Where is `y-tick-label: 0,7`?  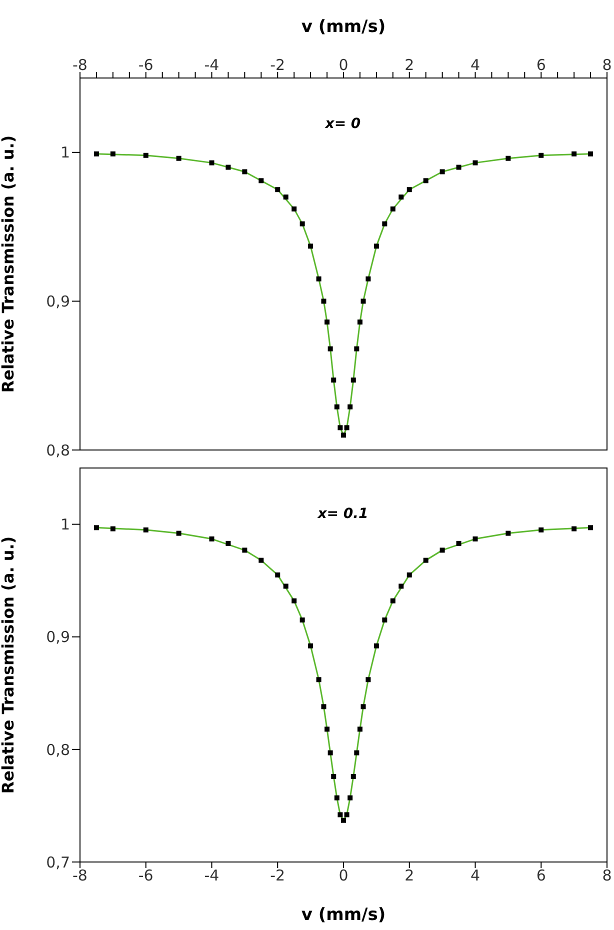 y-tick-label: 0,7 is located at coordinates (58, 862).